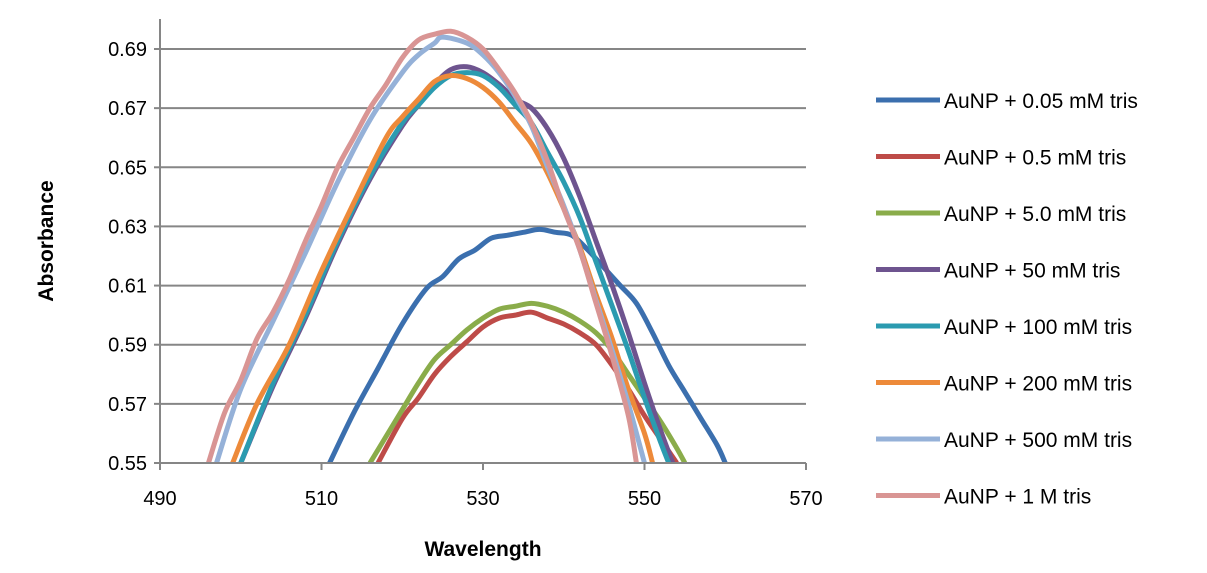 This screenshot has height=573, width=1207. I want to click on y-tick-label: 0.65, so click(127, 168).